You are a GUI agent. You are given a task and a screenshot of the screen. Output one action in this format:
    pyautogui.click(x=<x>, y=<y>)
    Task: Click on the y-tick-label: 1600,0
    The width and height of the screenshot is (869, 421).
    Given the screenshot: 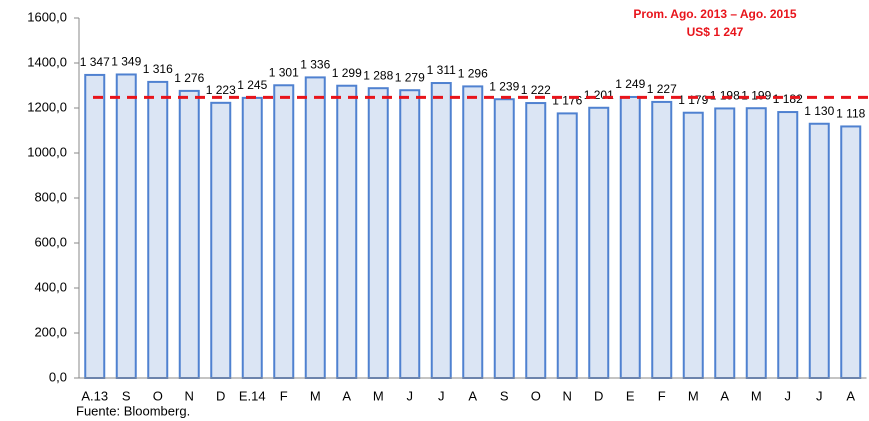 What is the action you would take?
    pyautogui.click(x=47, y=16)
    